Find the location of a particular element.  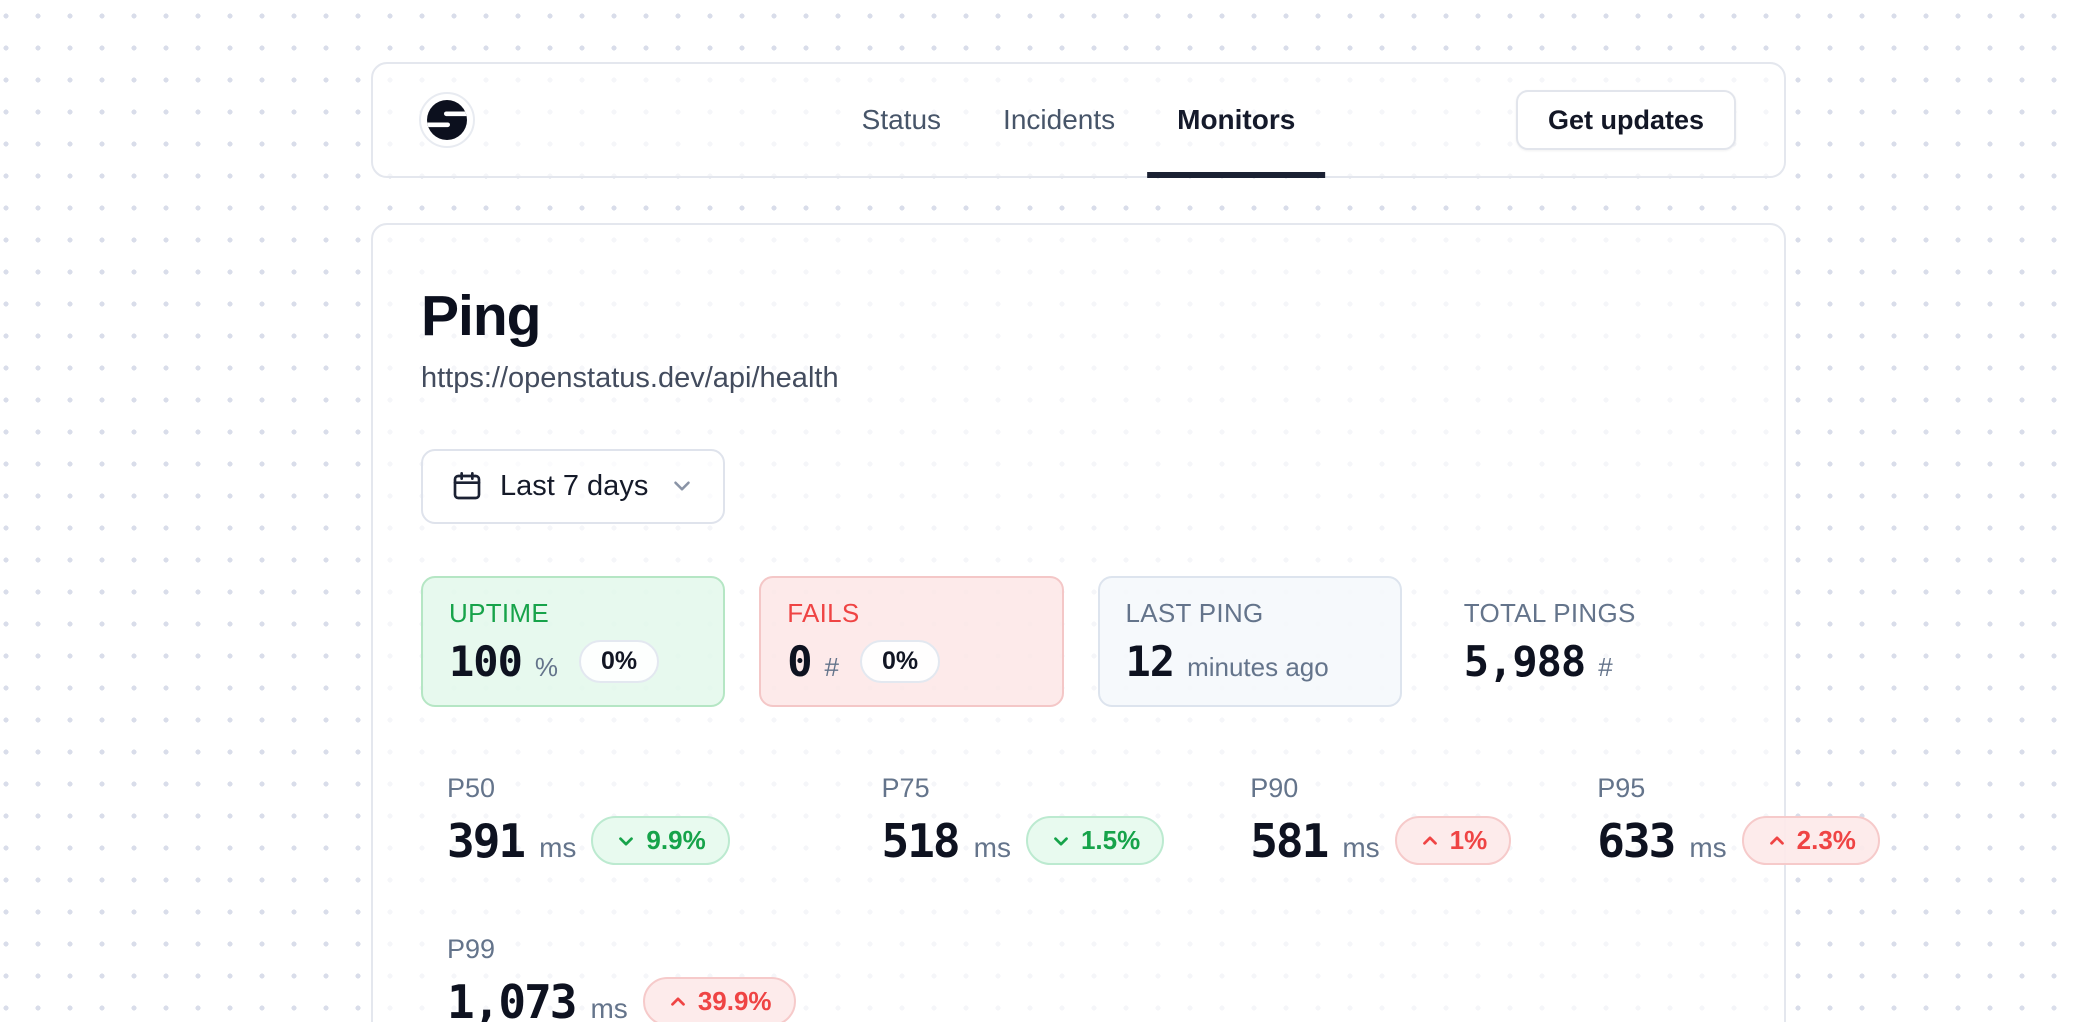

percentile-label: P75 is located at coordinates (905, 787).